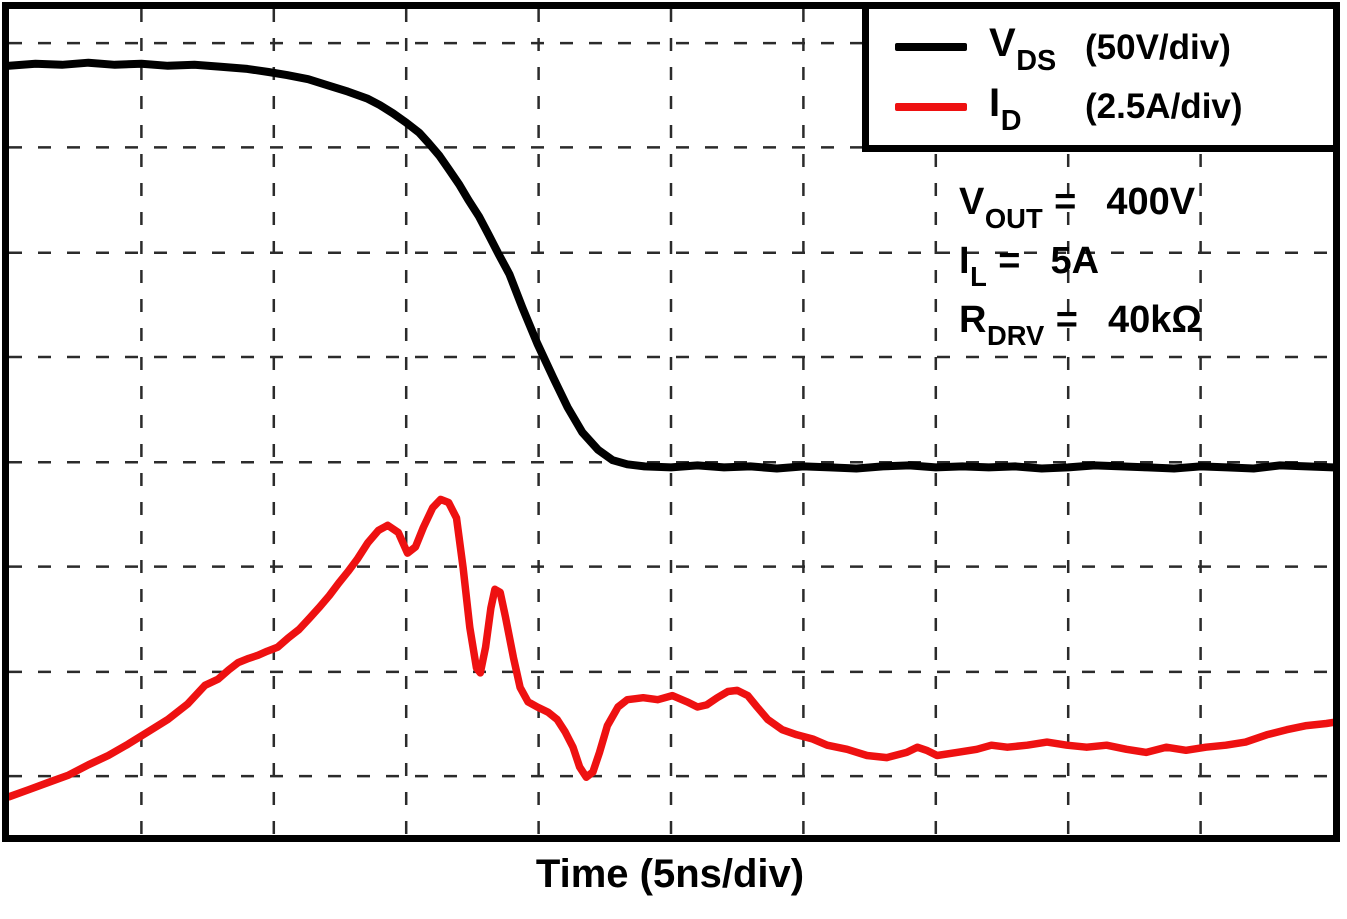  Describe the element at coordinates (931, 47) in the screenshot. I see `vds-line-sample` at that location.